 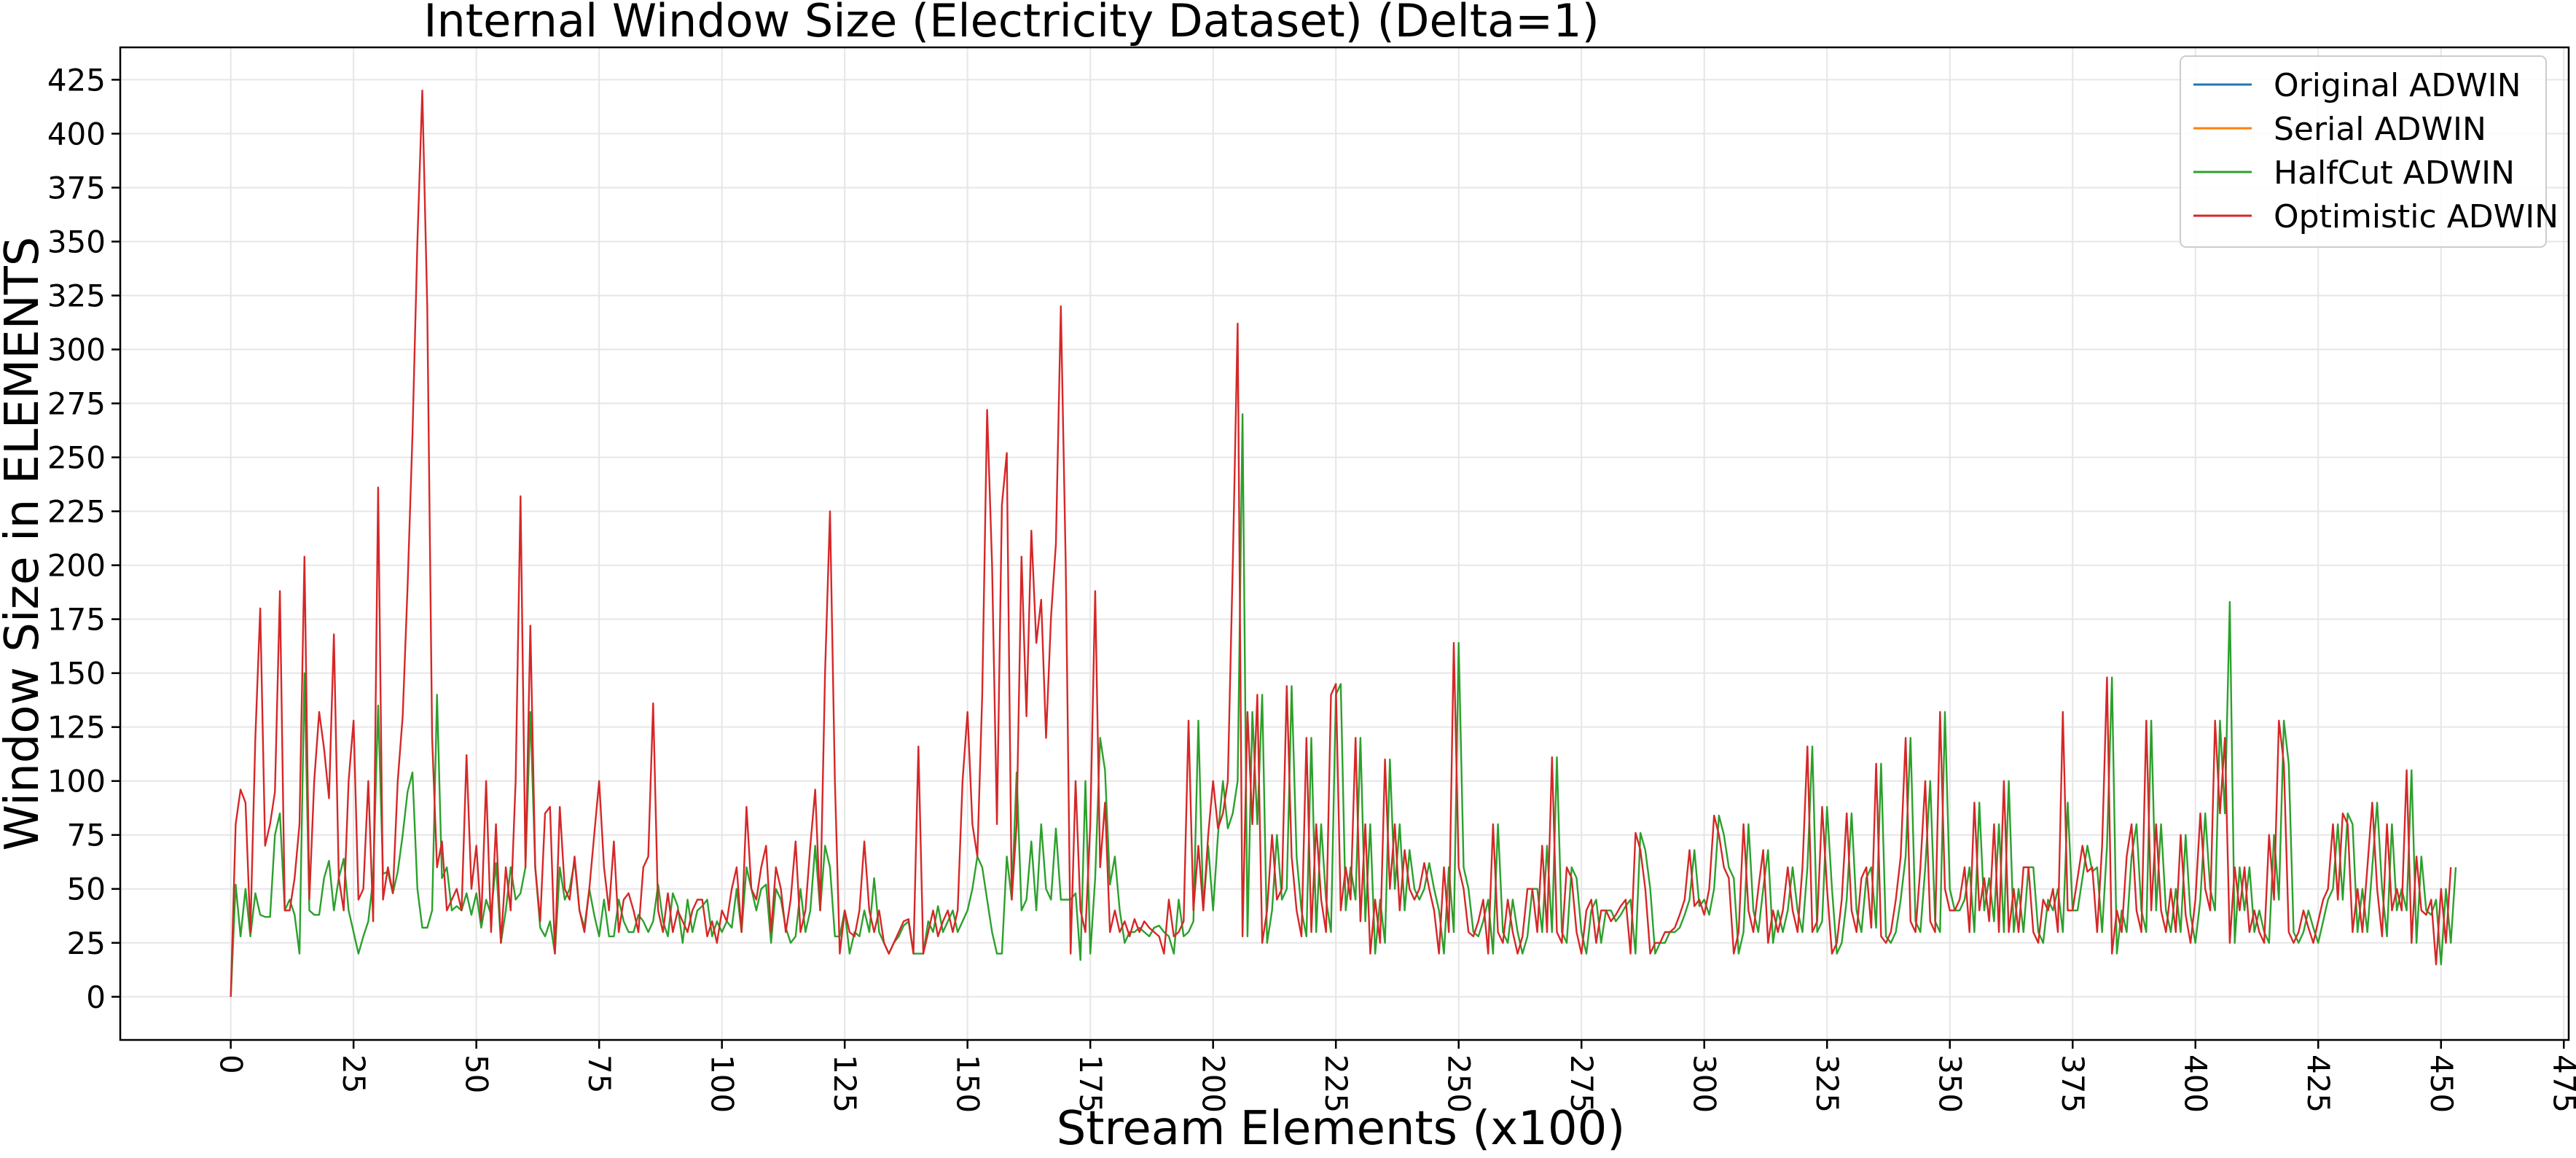 What do you see at coordinates (1090, 1084) in the screenshot?
I see `x-tick-label: 175` at bounding box center [1090, 1084].